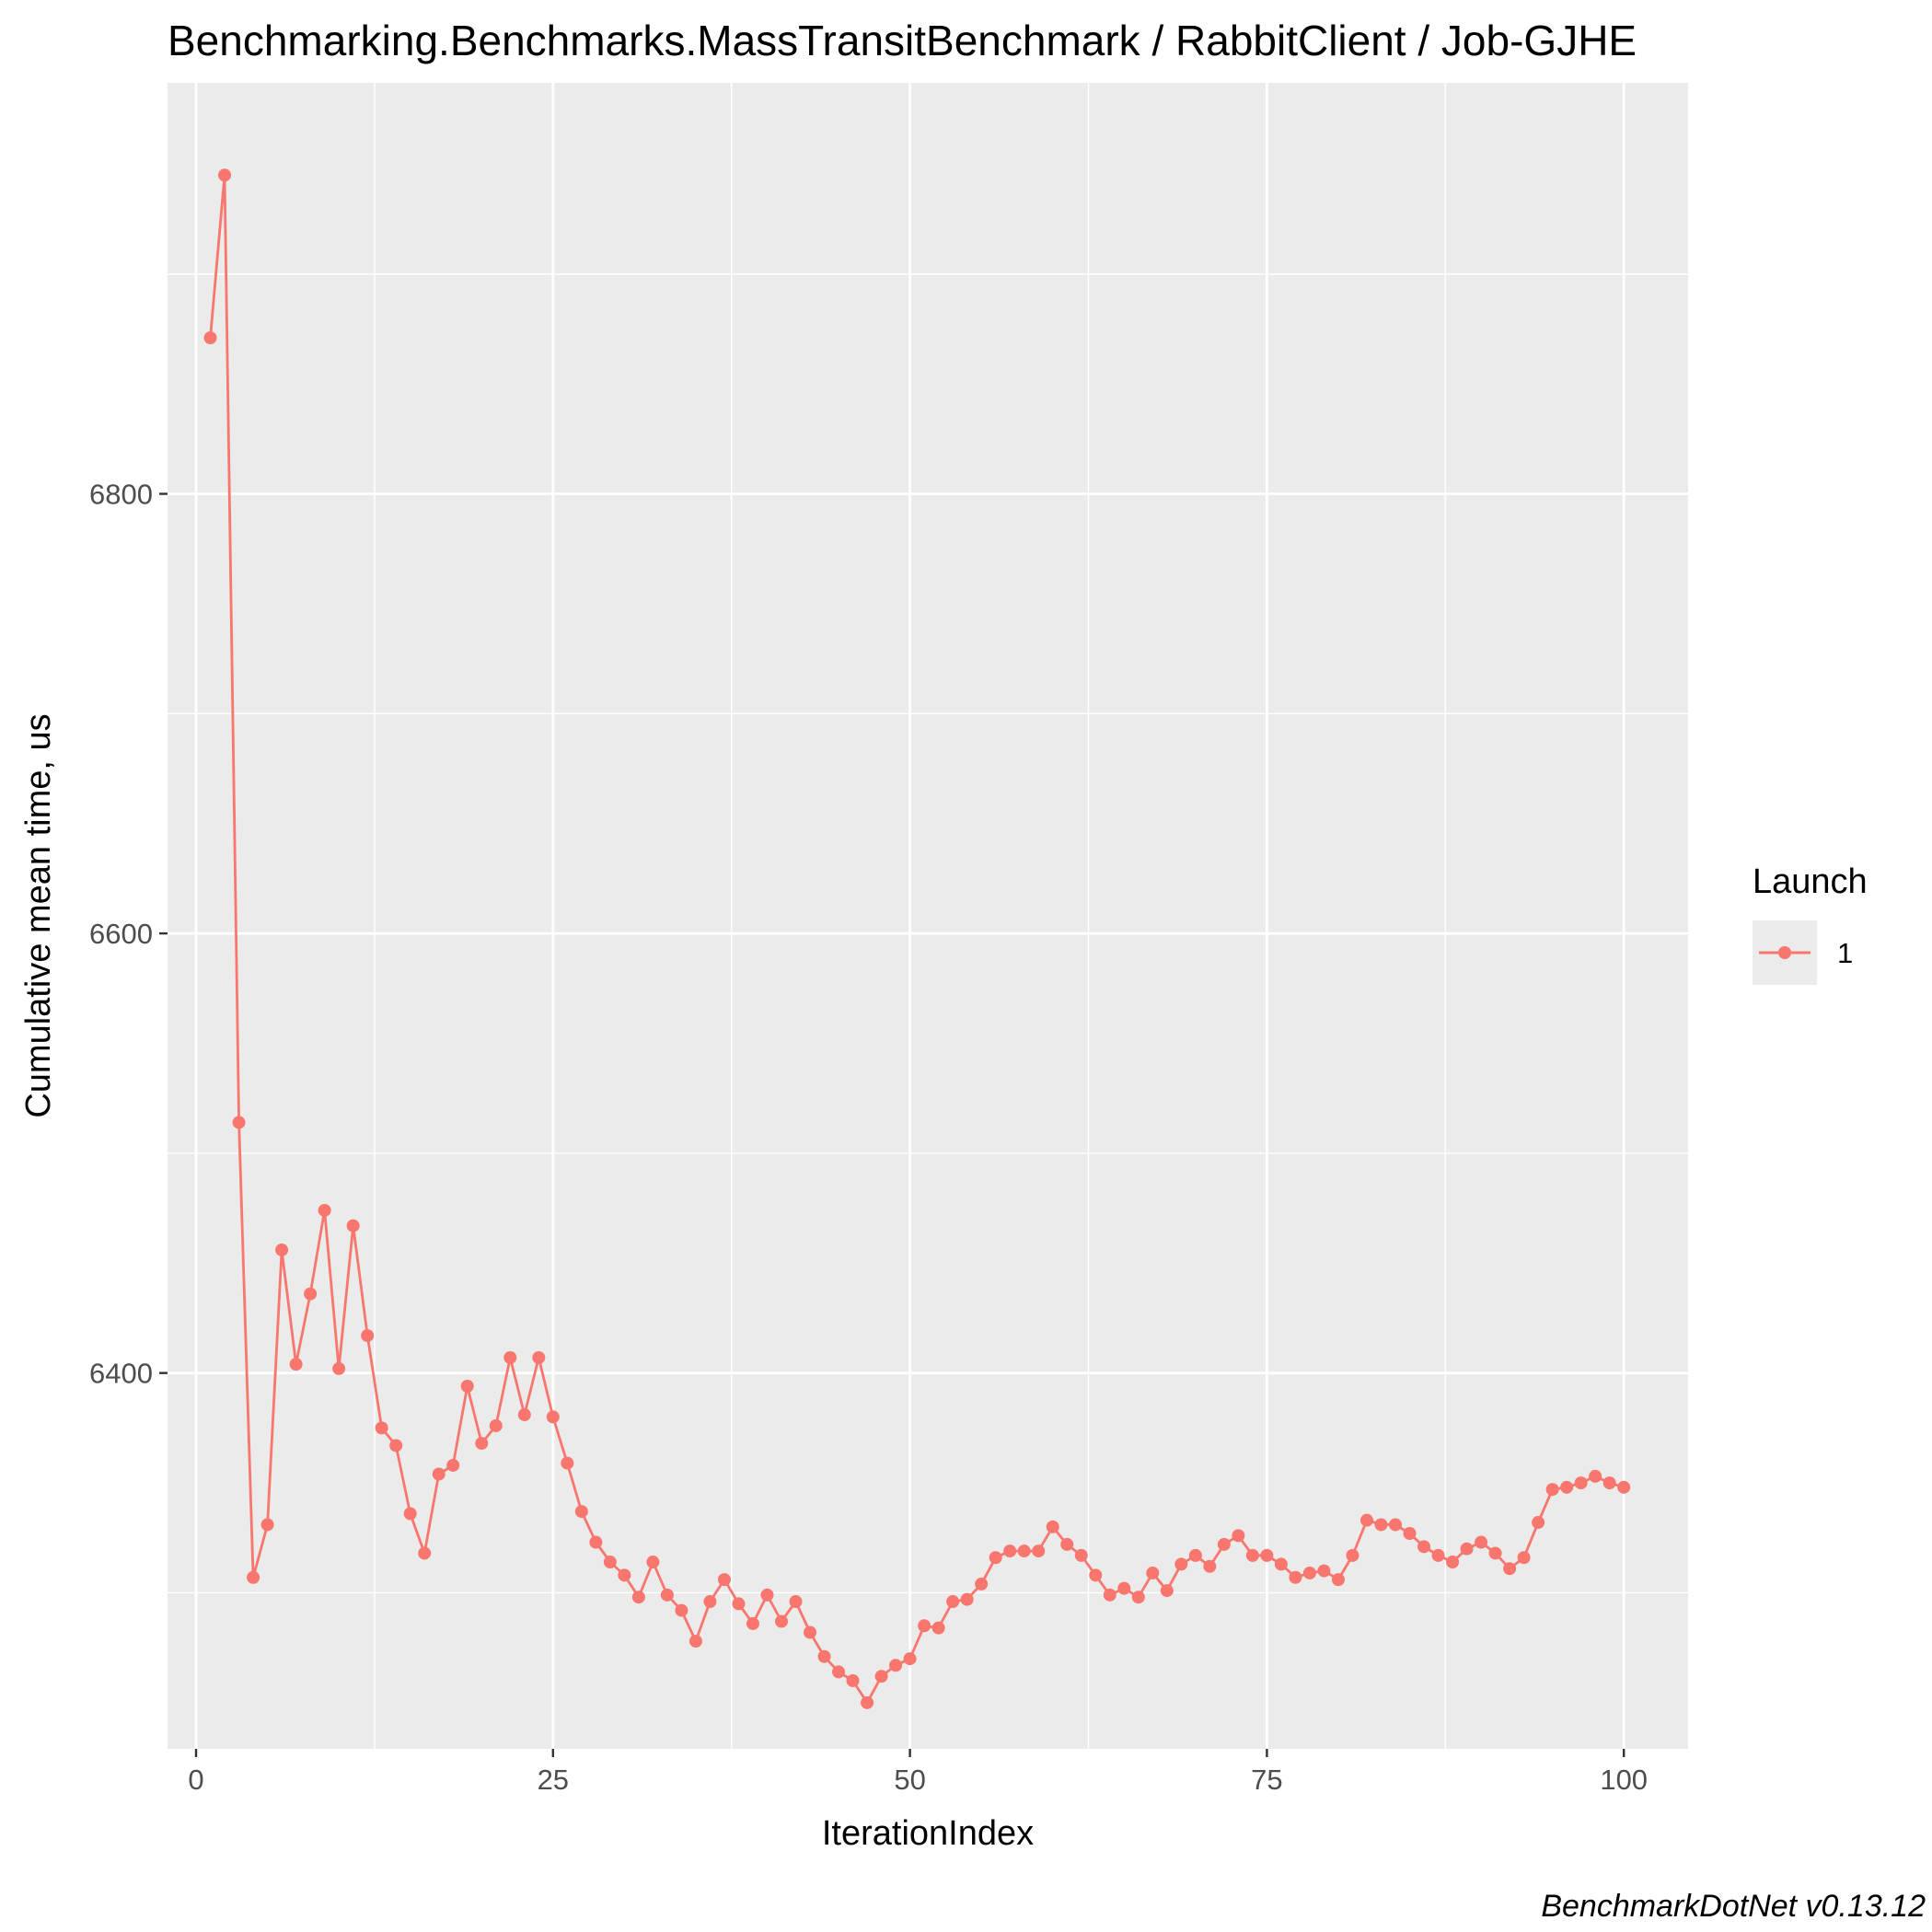 The height and width of the screenshot is (1932, 1932). Describe the element at coordinates (1811, 924) in the screenshot. I see `legend: Launch 1` at that location.